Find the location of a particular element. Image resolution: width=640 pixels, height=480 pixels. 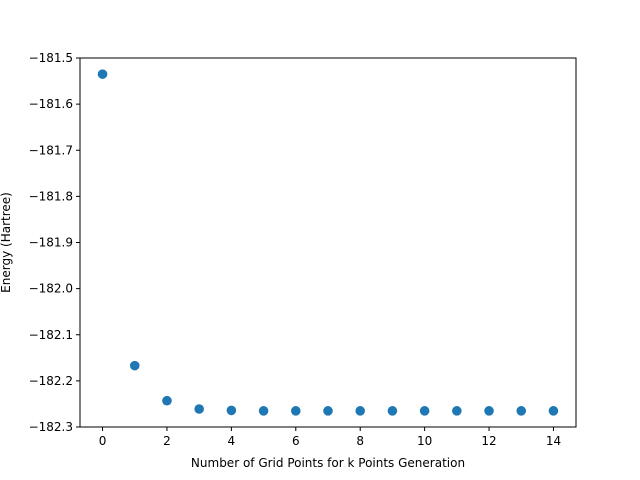

x-tick-label: 8 is located at coordinates (360, 441).